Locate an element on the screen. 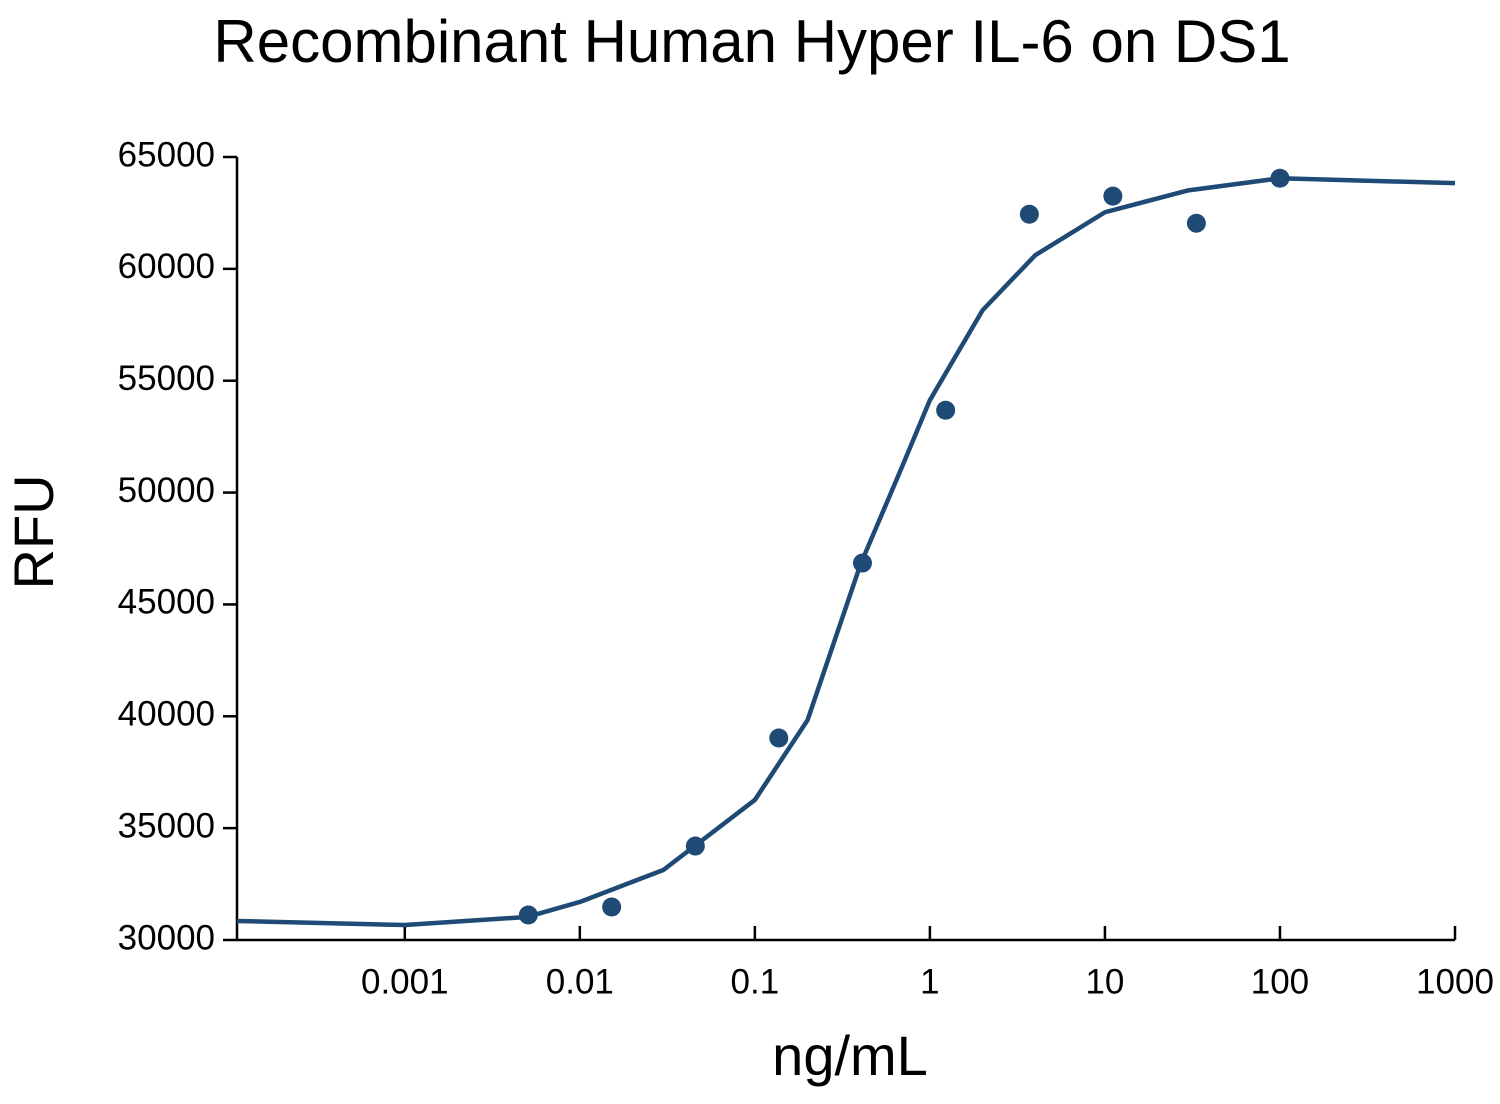 This screenshot has width=1500, height=1104. x-tick-label: 1 is located at coordinates (929, 981).